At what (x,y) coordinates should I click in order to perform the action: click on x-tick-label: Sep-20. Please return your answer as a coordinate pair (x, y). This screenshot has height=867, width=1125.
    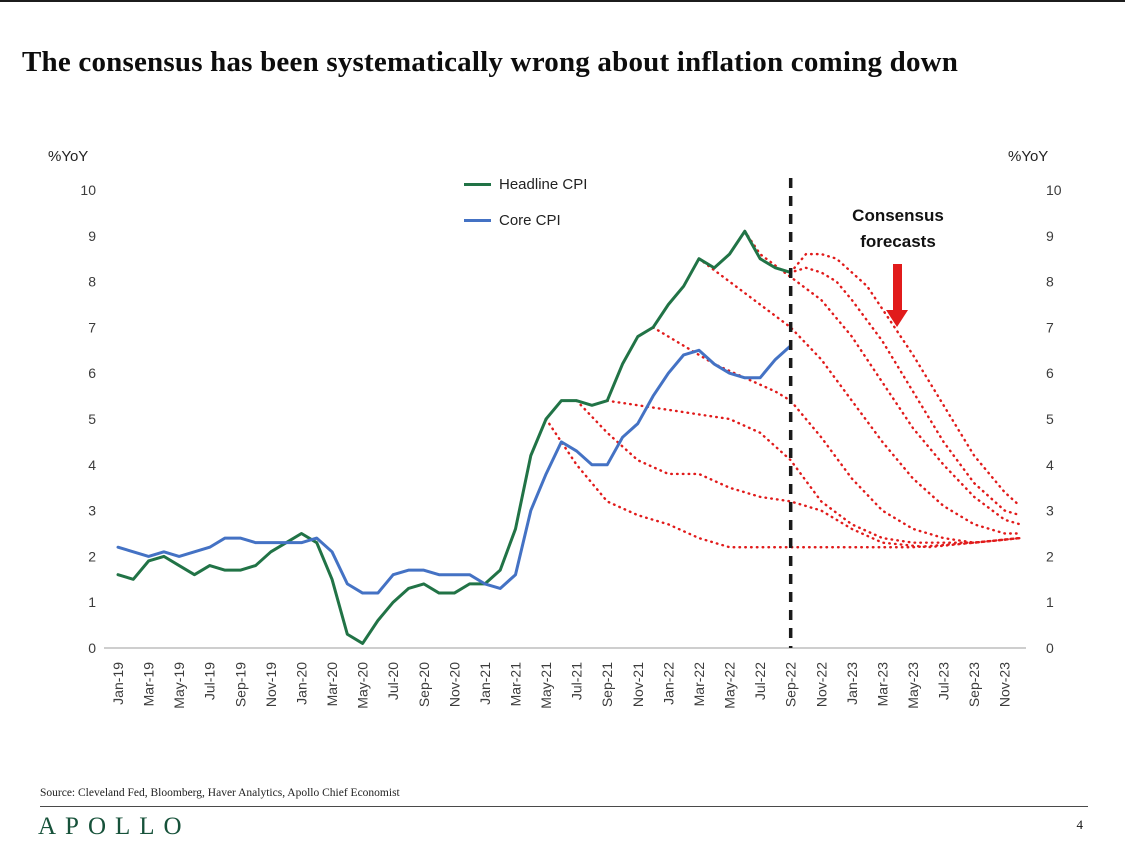
    Looking at the image, I should click on (424, 684).